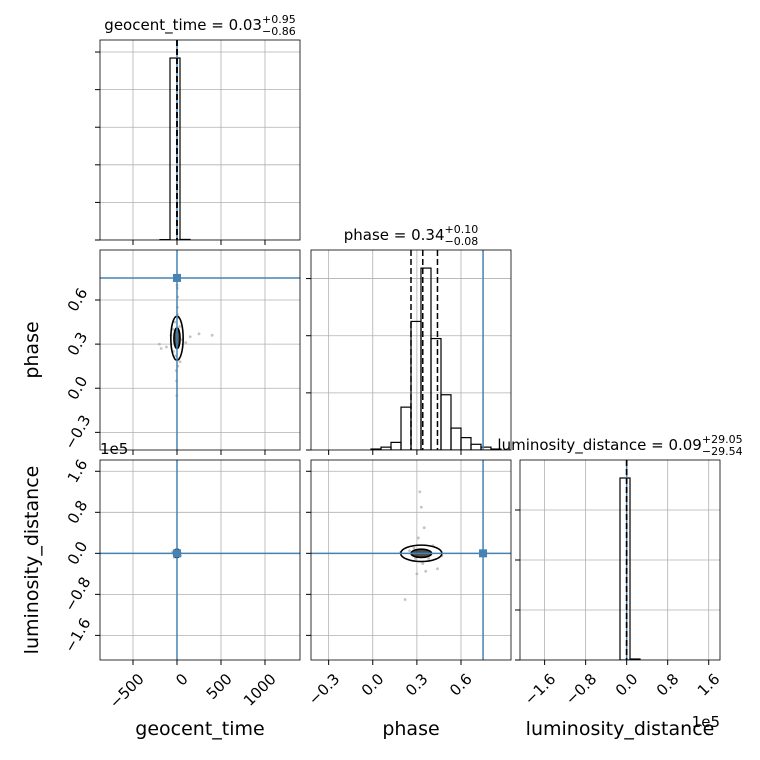 The width and height of the screenshot is (760, 760). I want to click on title-plus: +0.95, so click(279, 19).